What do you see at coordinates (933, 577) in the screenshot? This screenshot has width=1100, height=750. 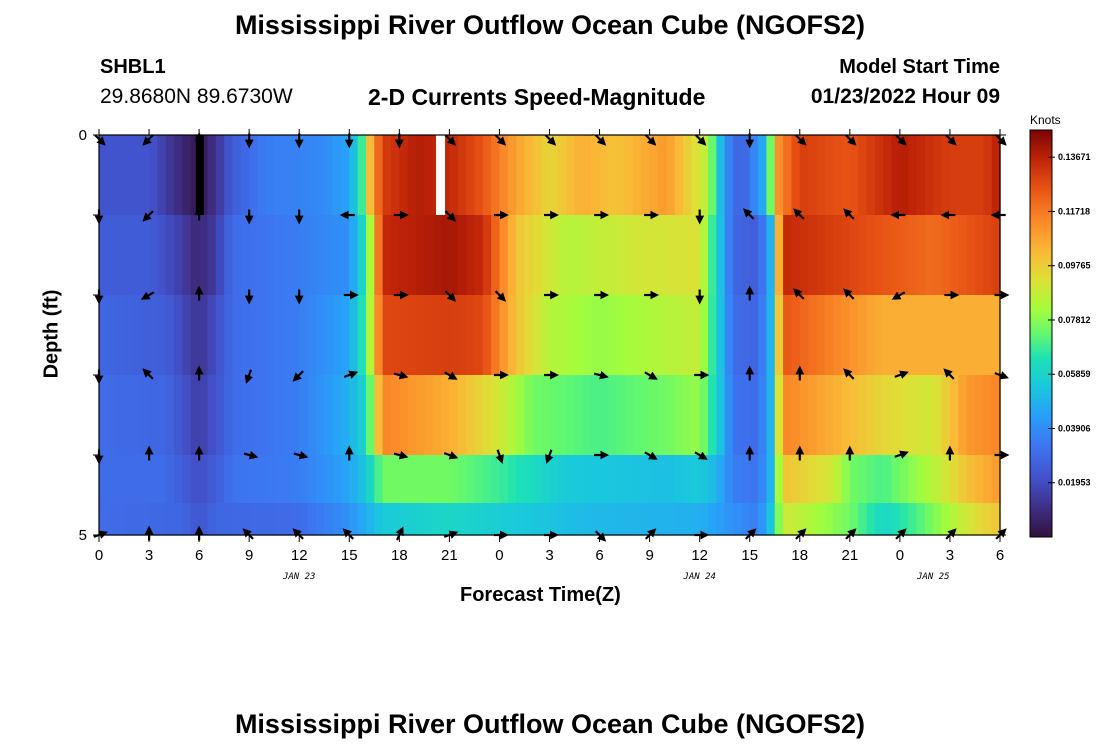 I see `x-day-label: JAN 25` at bounding box center [933, 577].